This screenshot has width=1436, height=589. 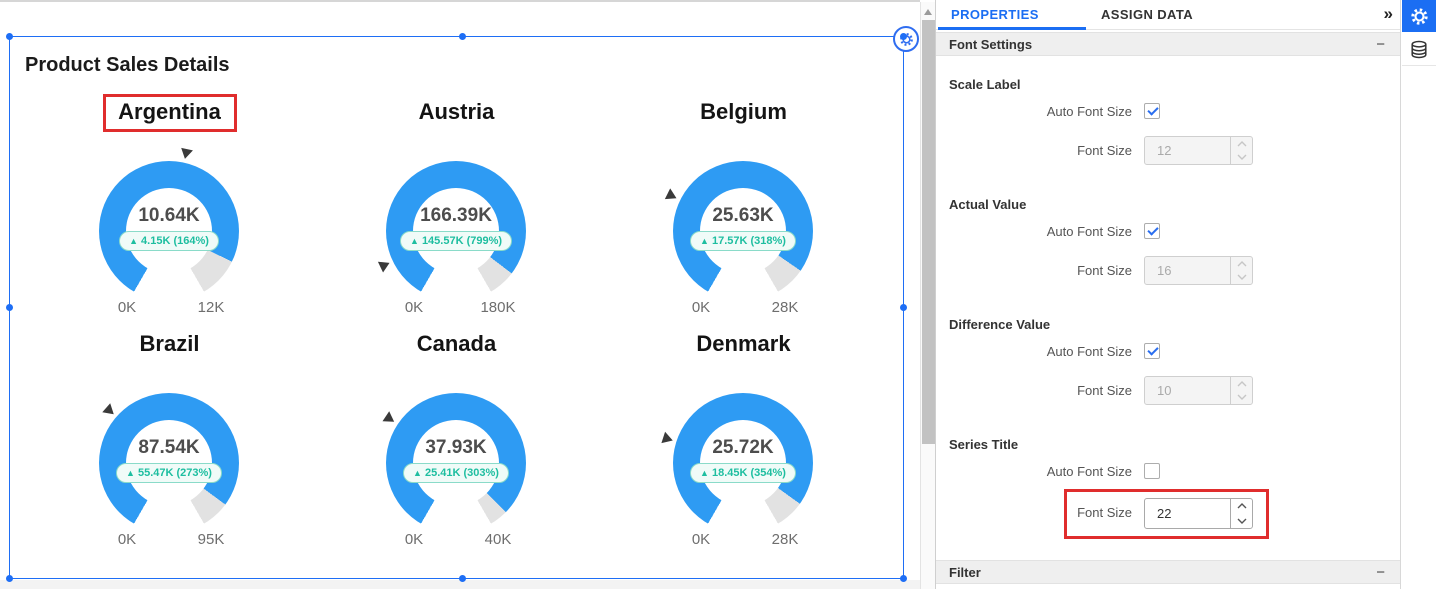 I want to click on selection-handle-middle-right, so click(x=903, y=307).